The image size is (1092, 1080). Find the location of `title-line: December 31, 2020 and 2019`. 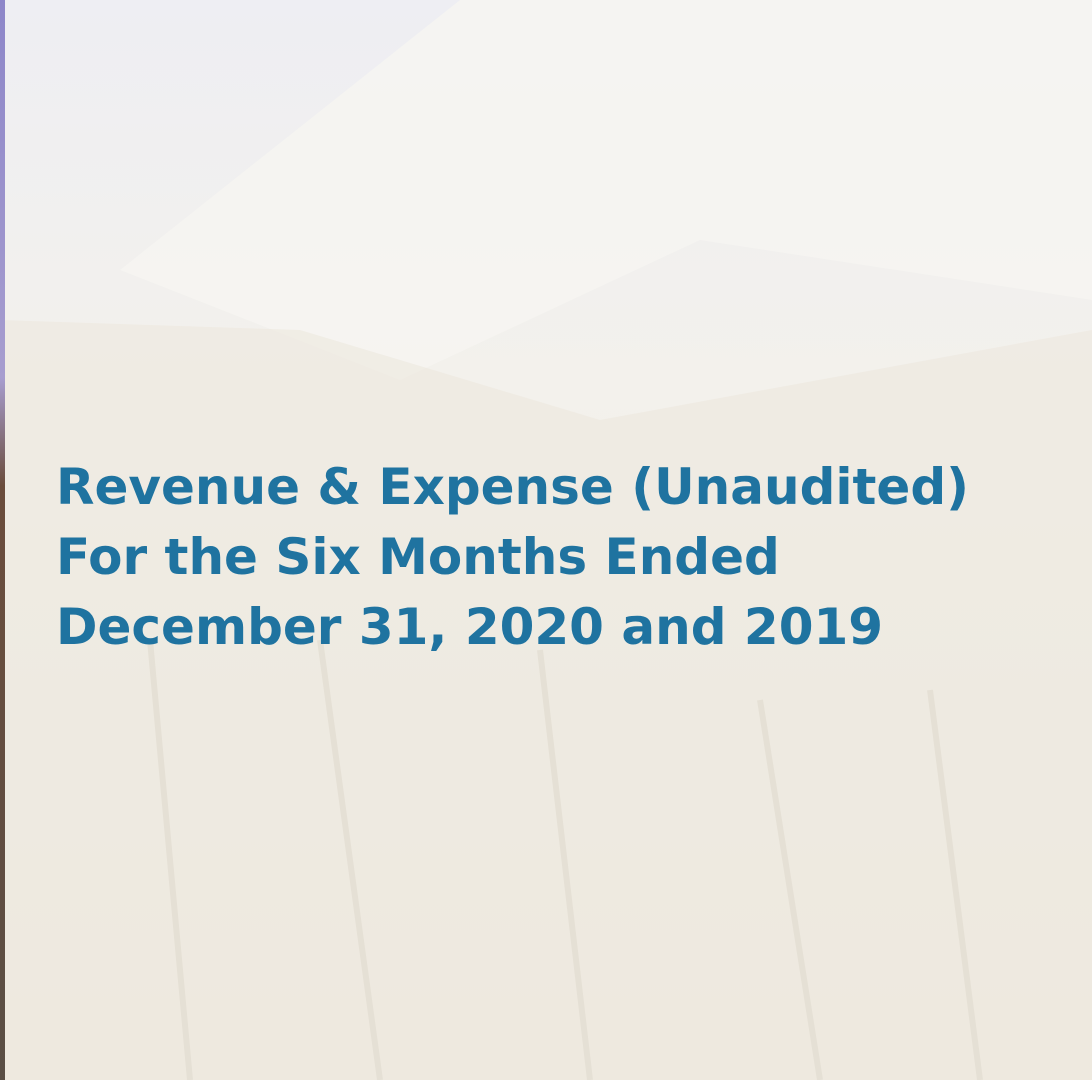

title-line: December 31, 2020 and 2019 is located at coordinates (470, 627).